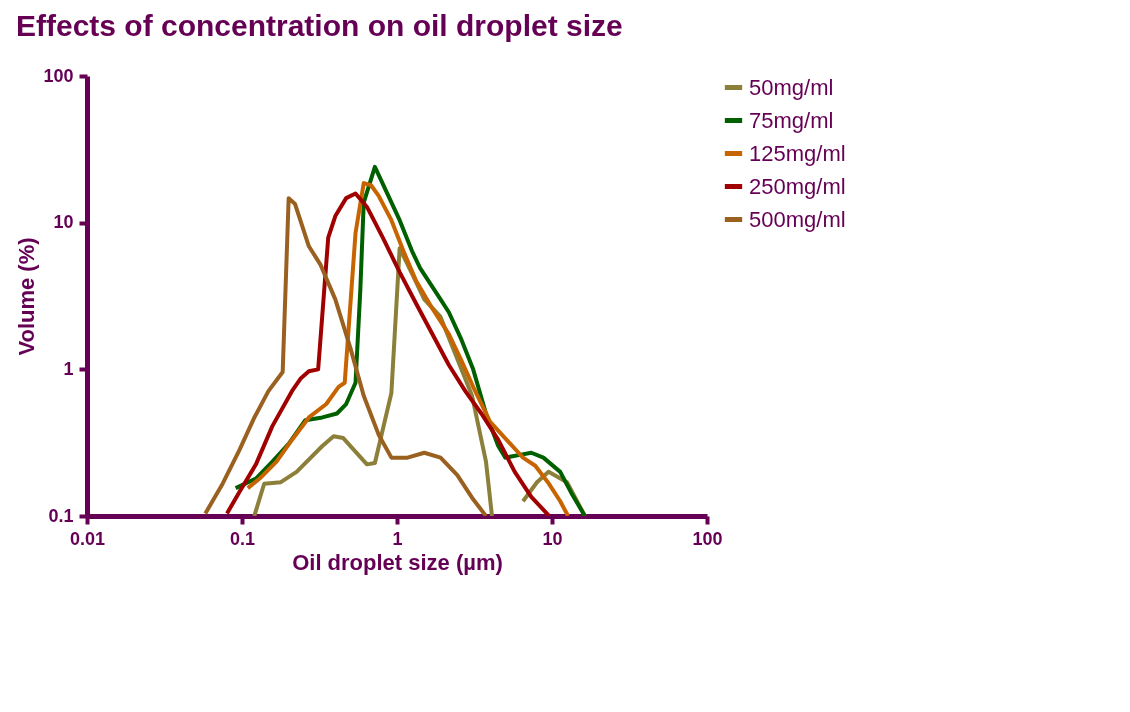 Image resolution: width=1130 pixels, height=712 pixels. I want to click on x-tick-label: 10, so click(552, 538).